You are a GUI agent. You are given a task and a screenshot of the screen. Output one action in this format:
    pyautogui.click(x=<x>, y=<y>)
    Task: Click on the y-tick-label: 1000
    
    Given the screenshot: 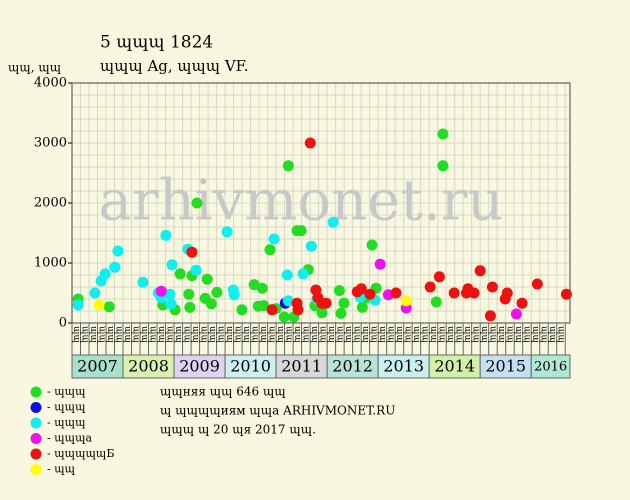 What is the action you would take?
    pyautogui.click(x=50, y=263)
    